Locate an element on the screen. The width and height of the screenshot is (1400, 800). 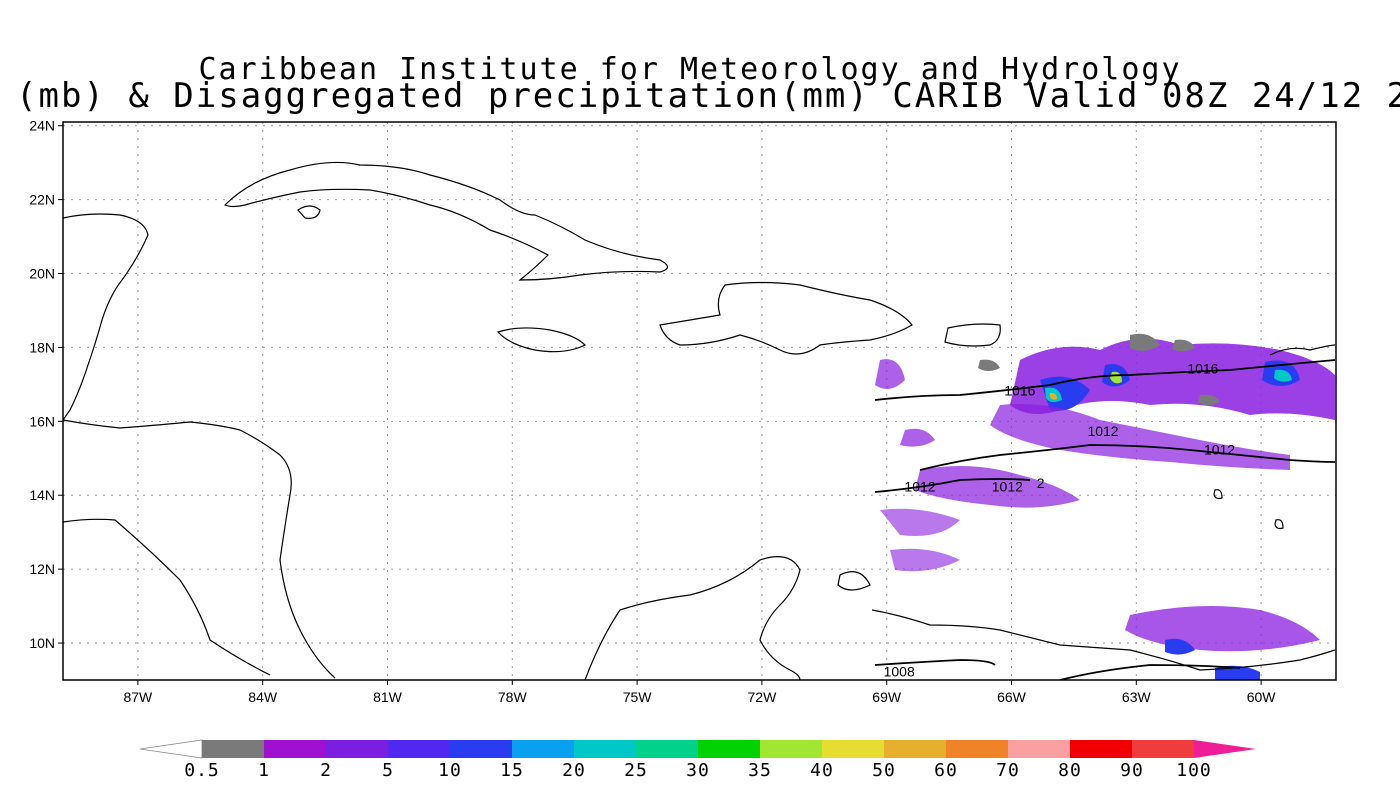
colorbar-label: 100 is located at coordinates (1194, 770).